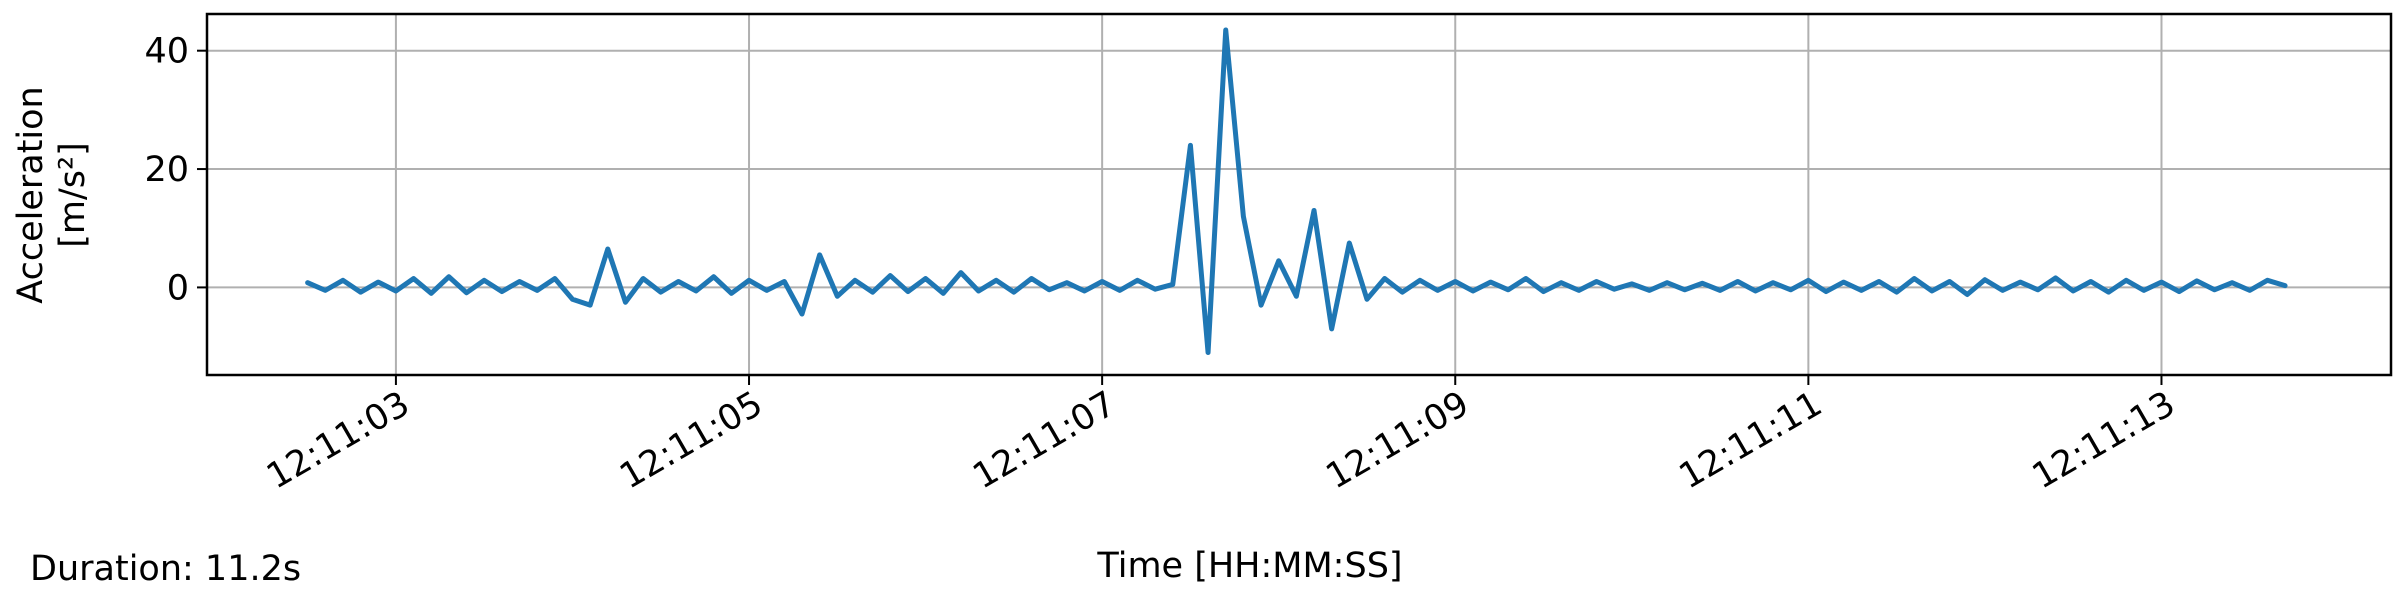  Describe the element at coordinates (1751, 440) in the screenshot. I see `x-tick-label: 12:11:11` at that location.